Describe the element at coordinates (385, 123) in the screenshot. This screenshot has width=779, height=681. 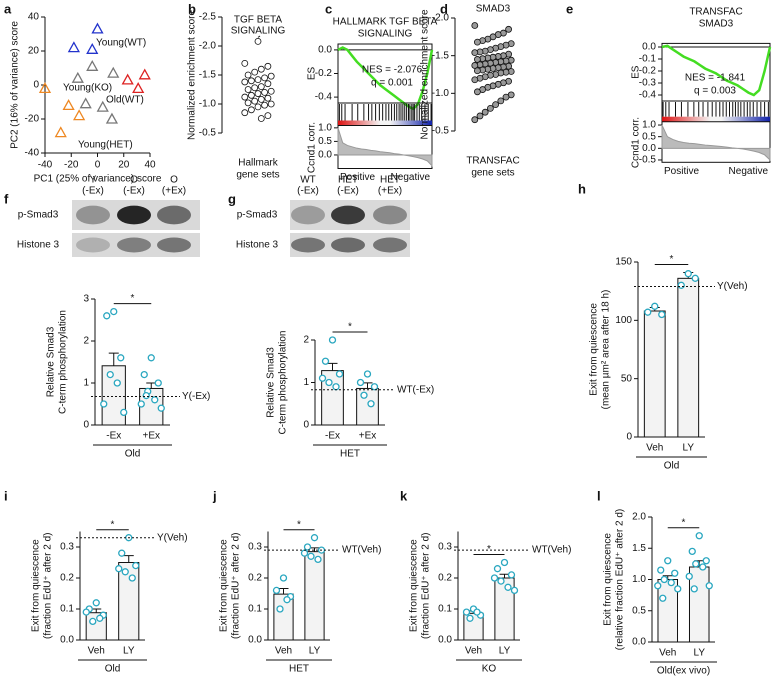
I see `rank-colorbar` at that location.